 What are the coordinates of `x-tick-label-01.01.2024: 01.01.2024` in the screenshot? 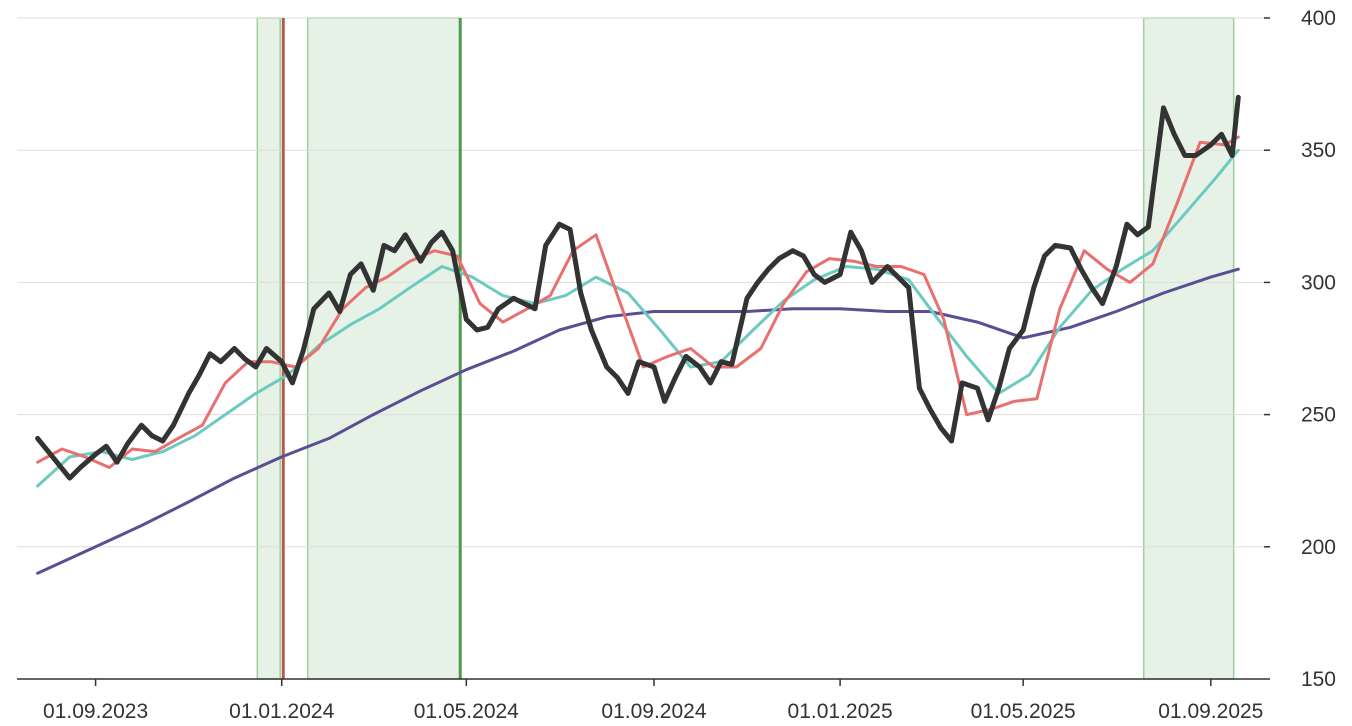 It's located at (281, 711).